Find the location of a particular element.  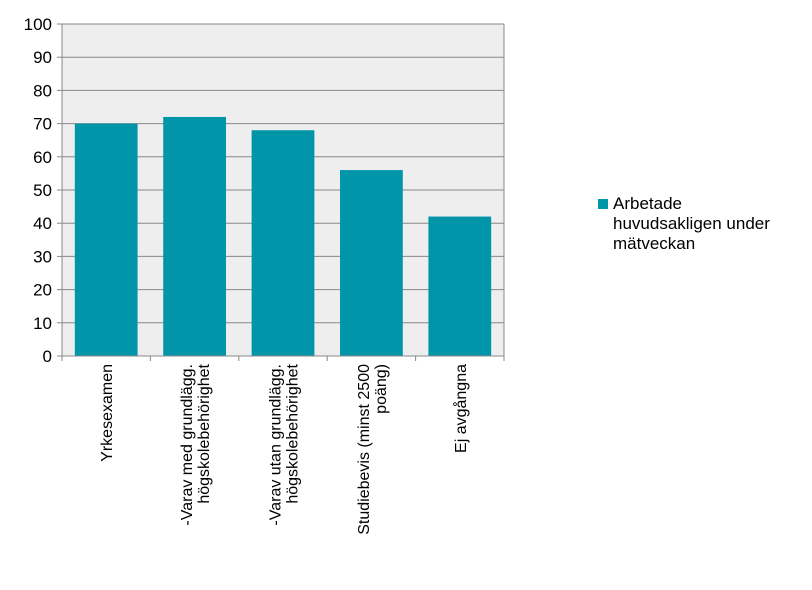

x-category-label: Yrkesexamen is located at coordinates (107, 413).